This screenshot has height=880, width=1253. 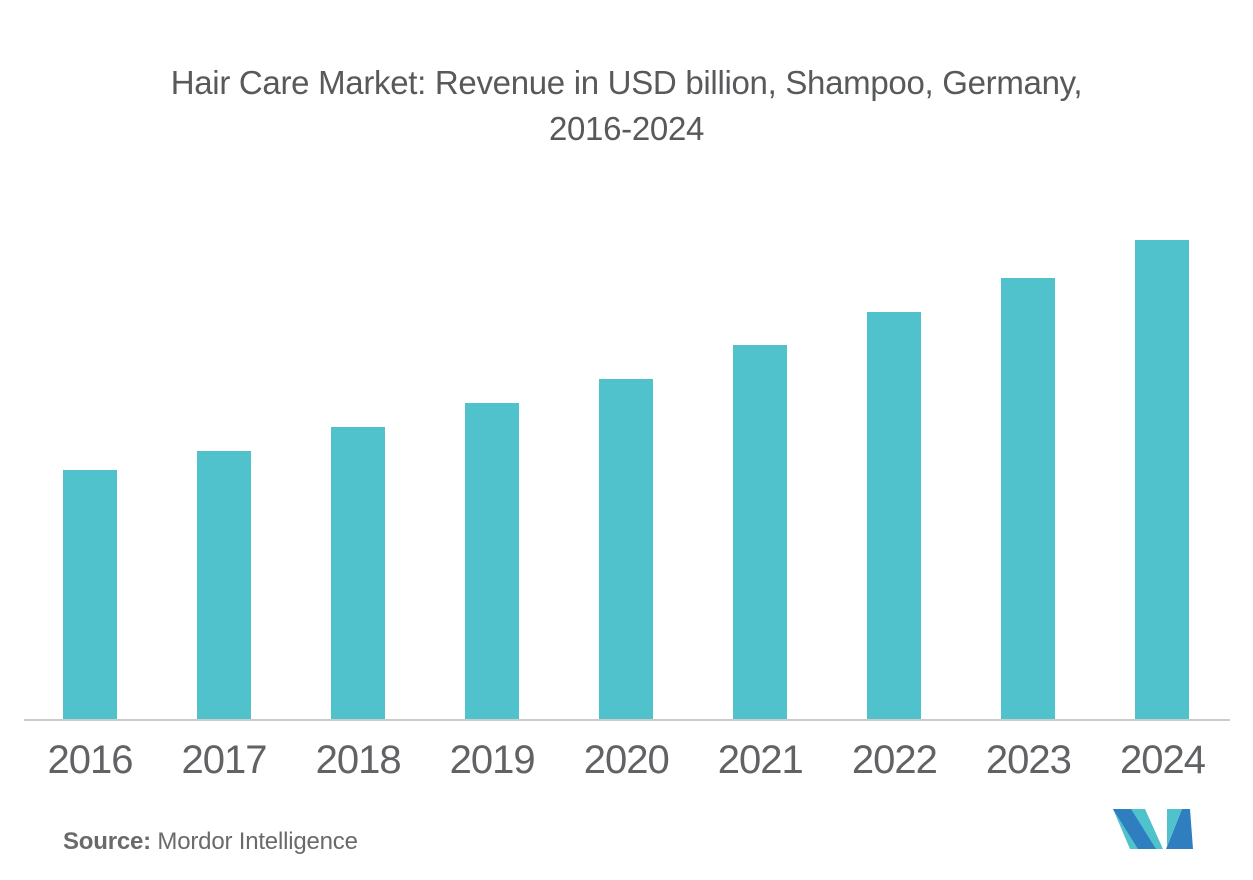 I want to click on bar-2019, so click(x=492, y=561).